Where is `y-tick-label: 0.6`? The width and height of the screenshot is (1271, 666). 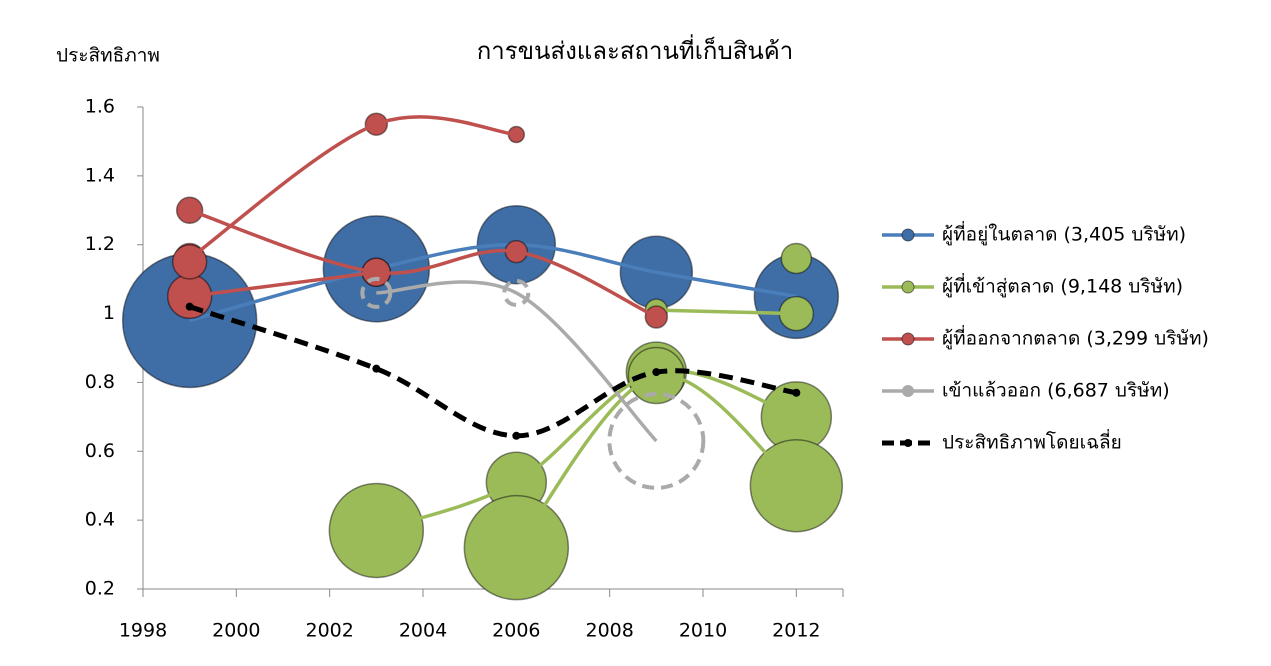
y-tick-label: 0.6 is located at coordinates (100, 451).